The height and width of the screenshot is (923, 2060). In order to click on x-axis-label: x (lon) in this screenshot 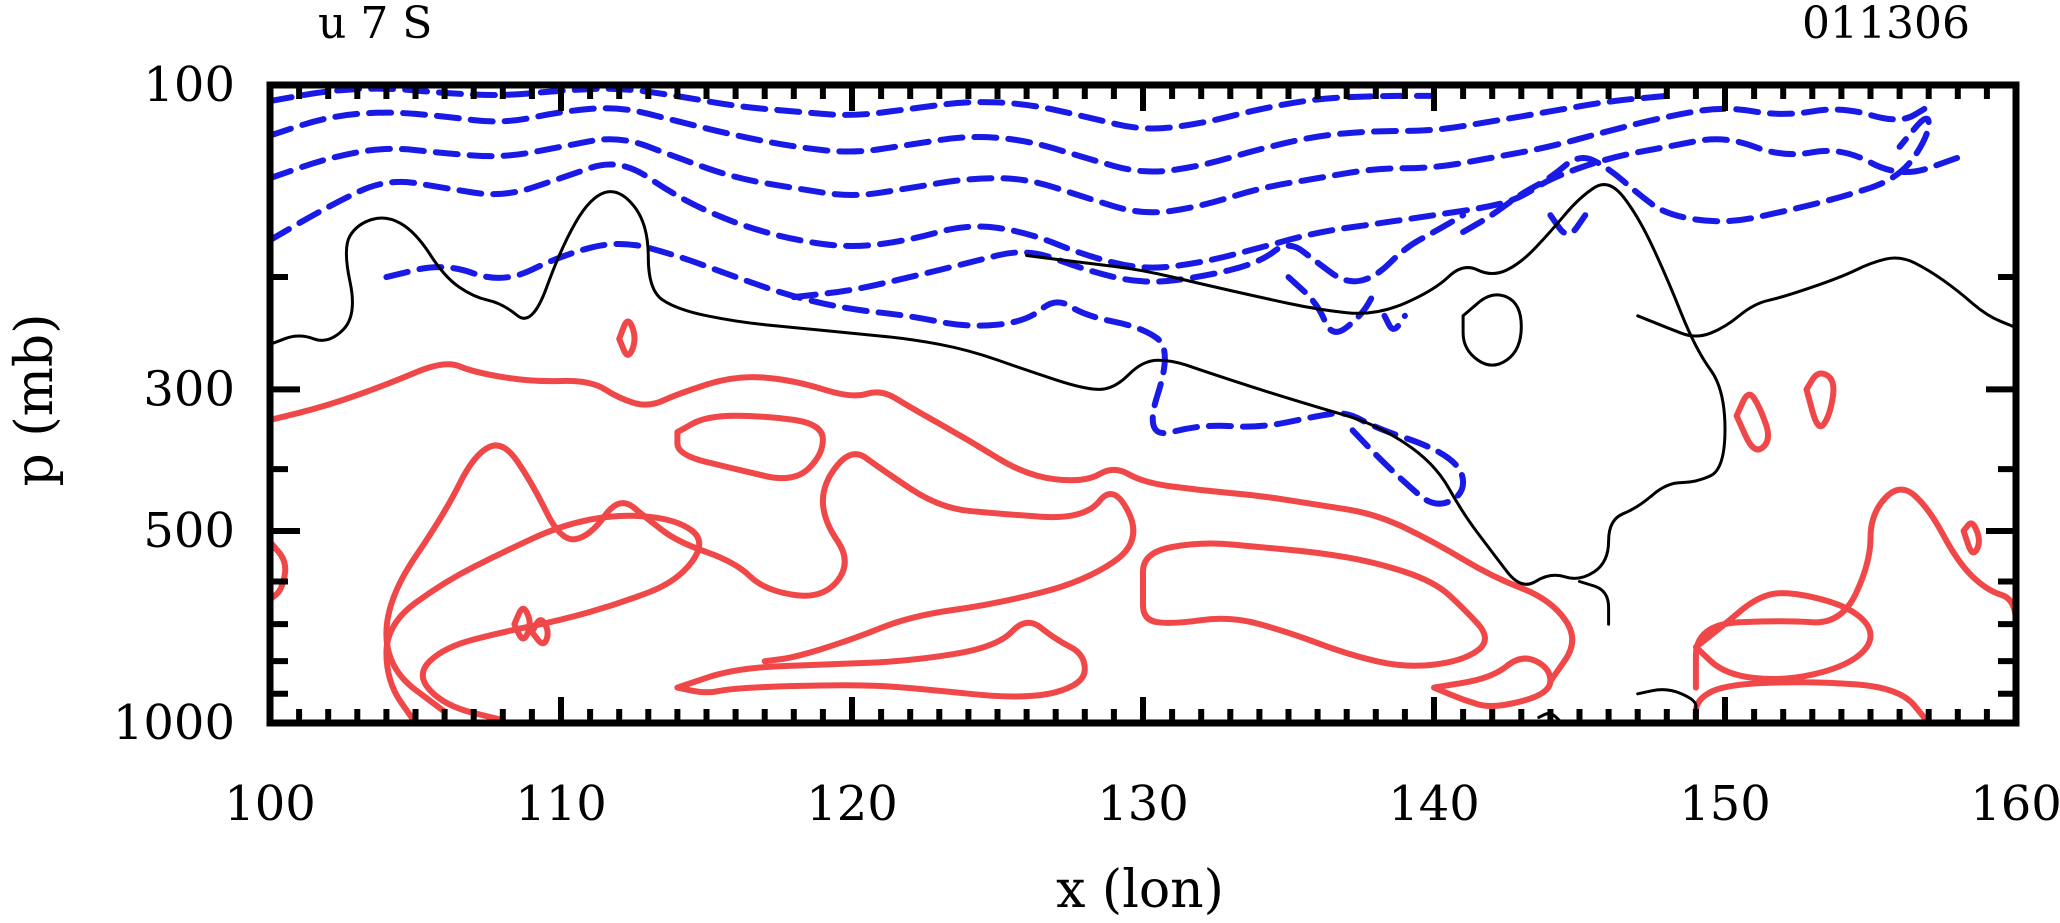, I will do `click(1140, 890)`.